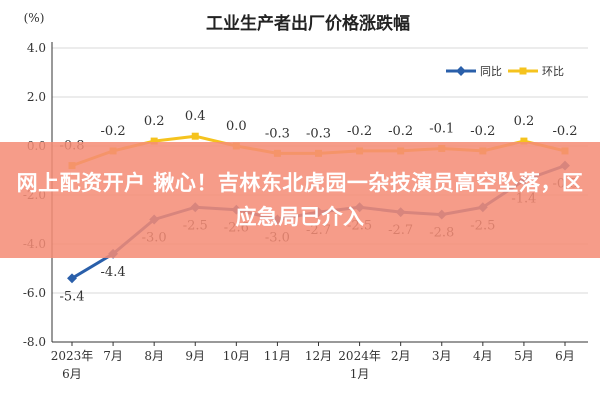 The image size is (600, 404). I want to click on overlay-headline: 网上配资开户 揪心！吉林东北虎园一杂技演员高空坠落，区应急局已介入, so click(300, 200).